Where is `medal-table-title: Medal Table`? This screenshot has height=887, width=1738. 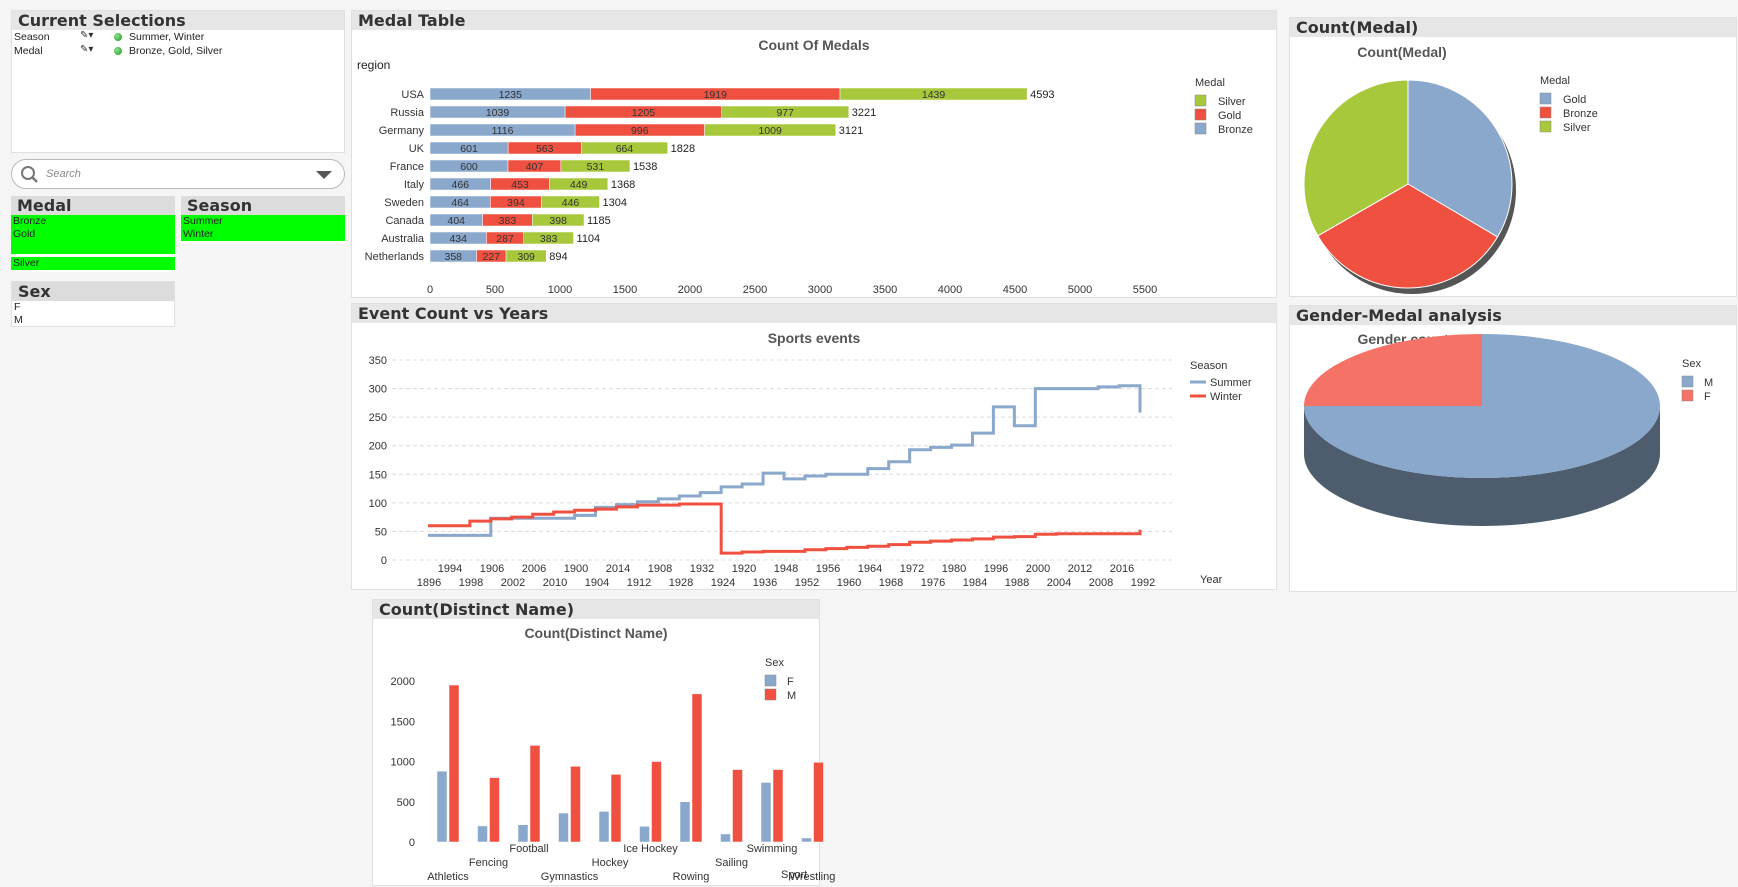
medal-table-title: Medal Table is located at coordinates (814, 20).